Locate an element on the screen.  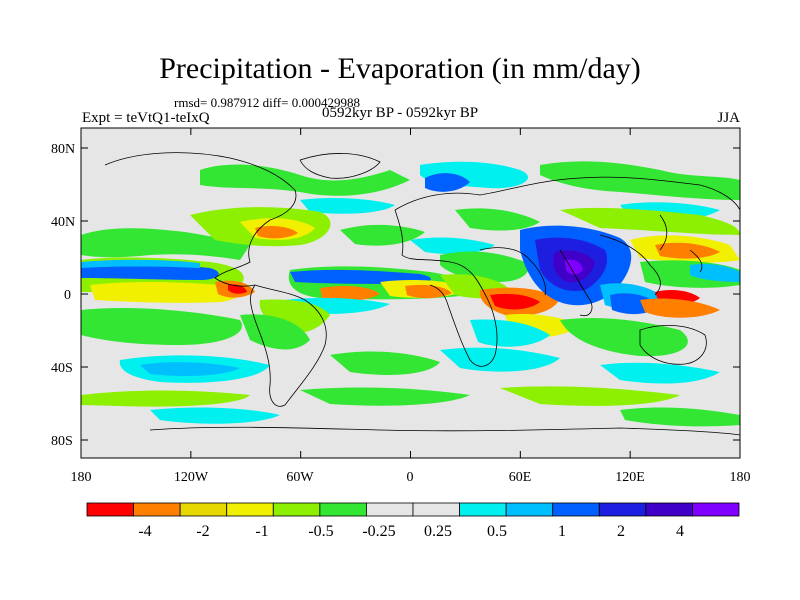
lat-label-80n: 80N is located at coordinates (63, 149).